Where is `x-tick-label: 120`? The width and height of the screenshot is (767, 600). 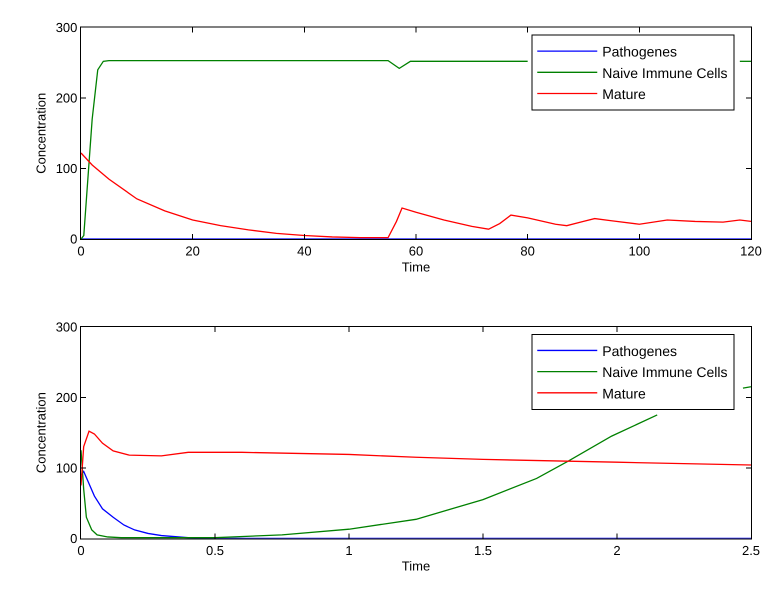
x-tick-label: 120 is located at coordinates (751, 251).